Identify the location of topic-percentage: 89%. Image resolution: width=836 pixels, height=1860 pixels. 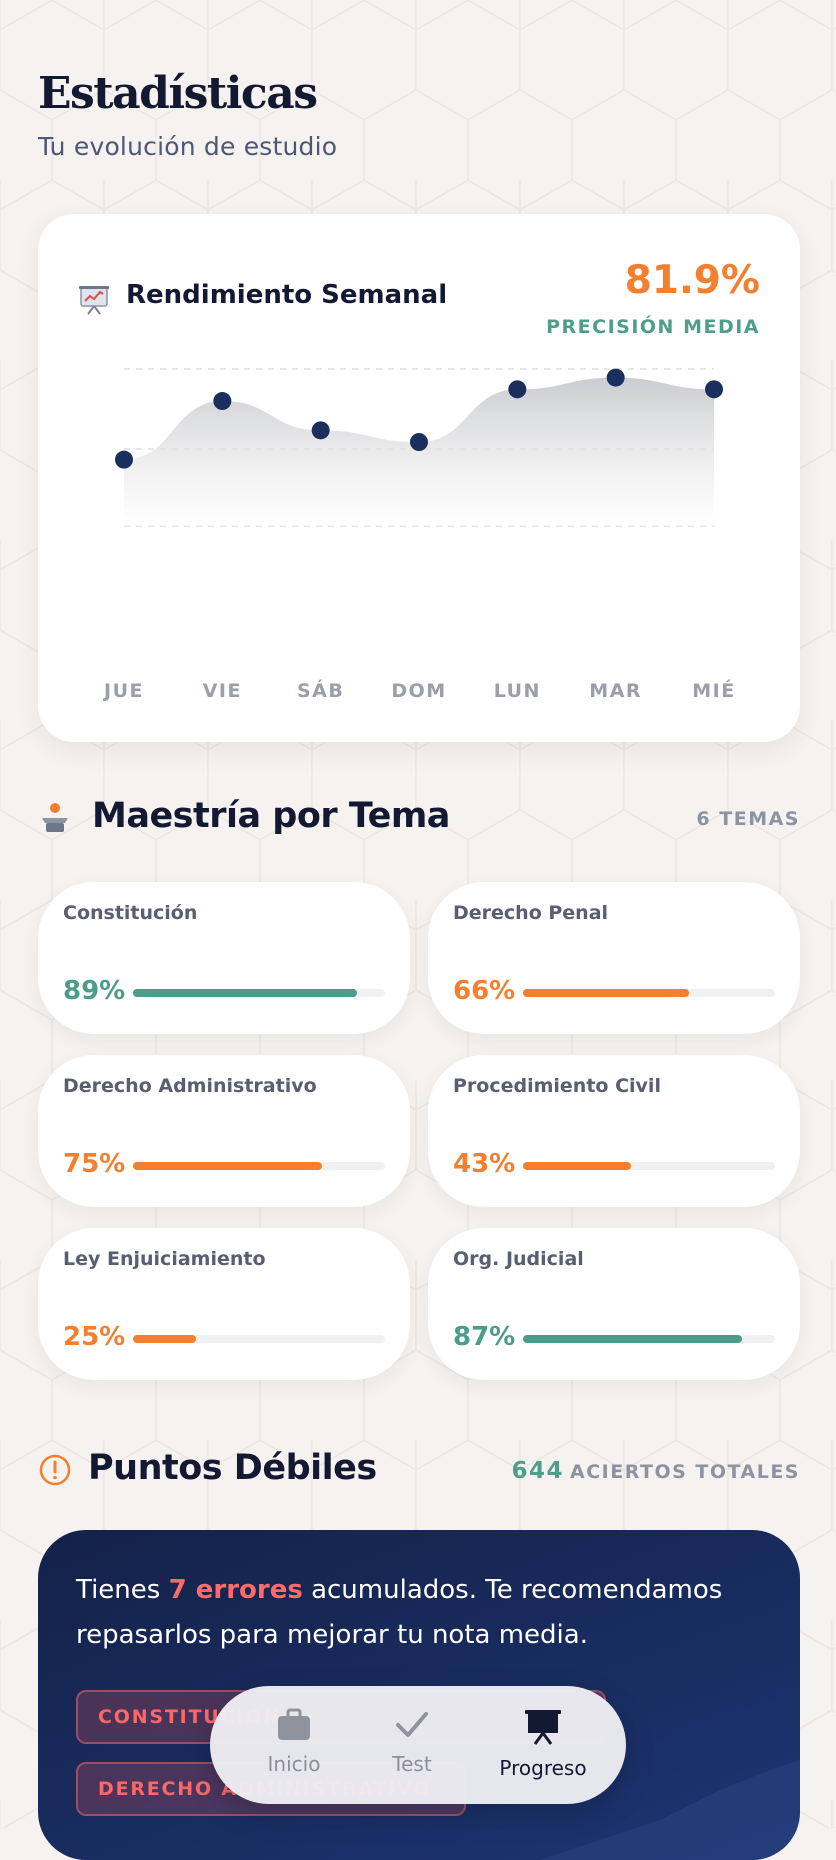
(94, 991).